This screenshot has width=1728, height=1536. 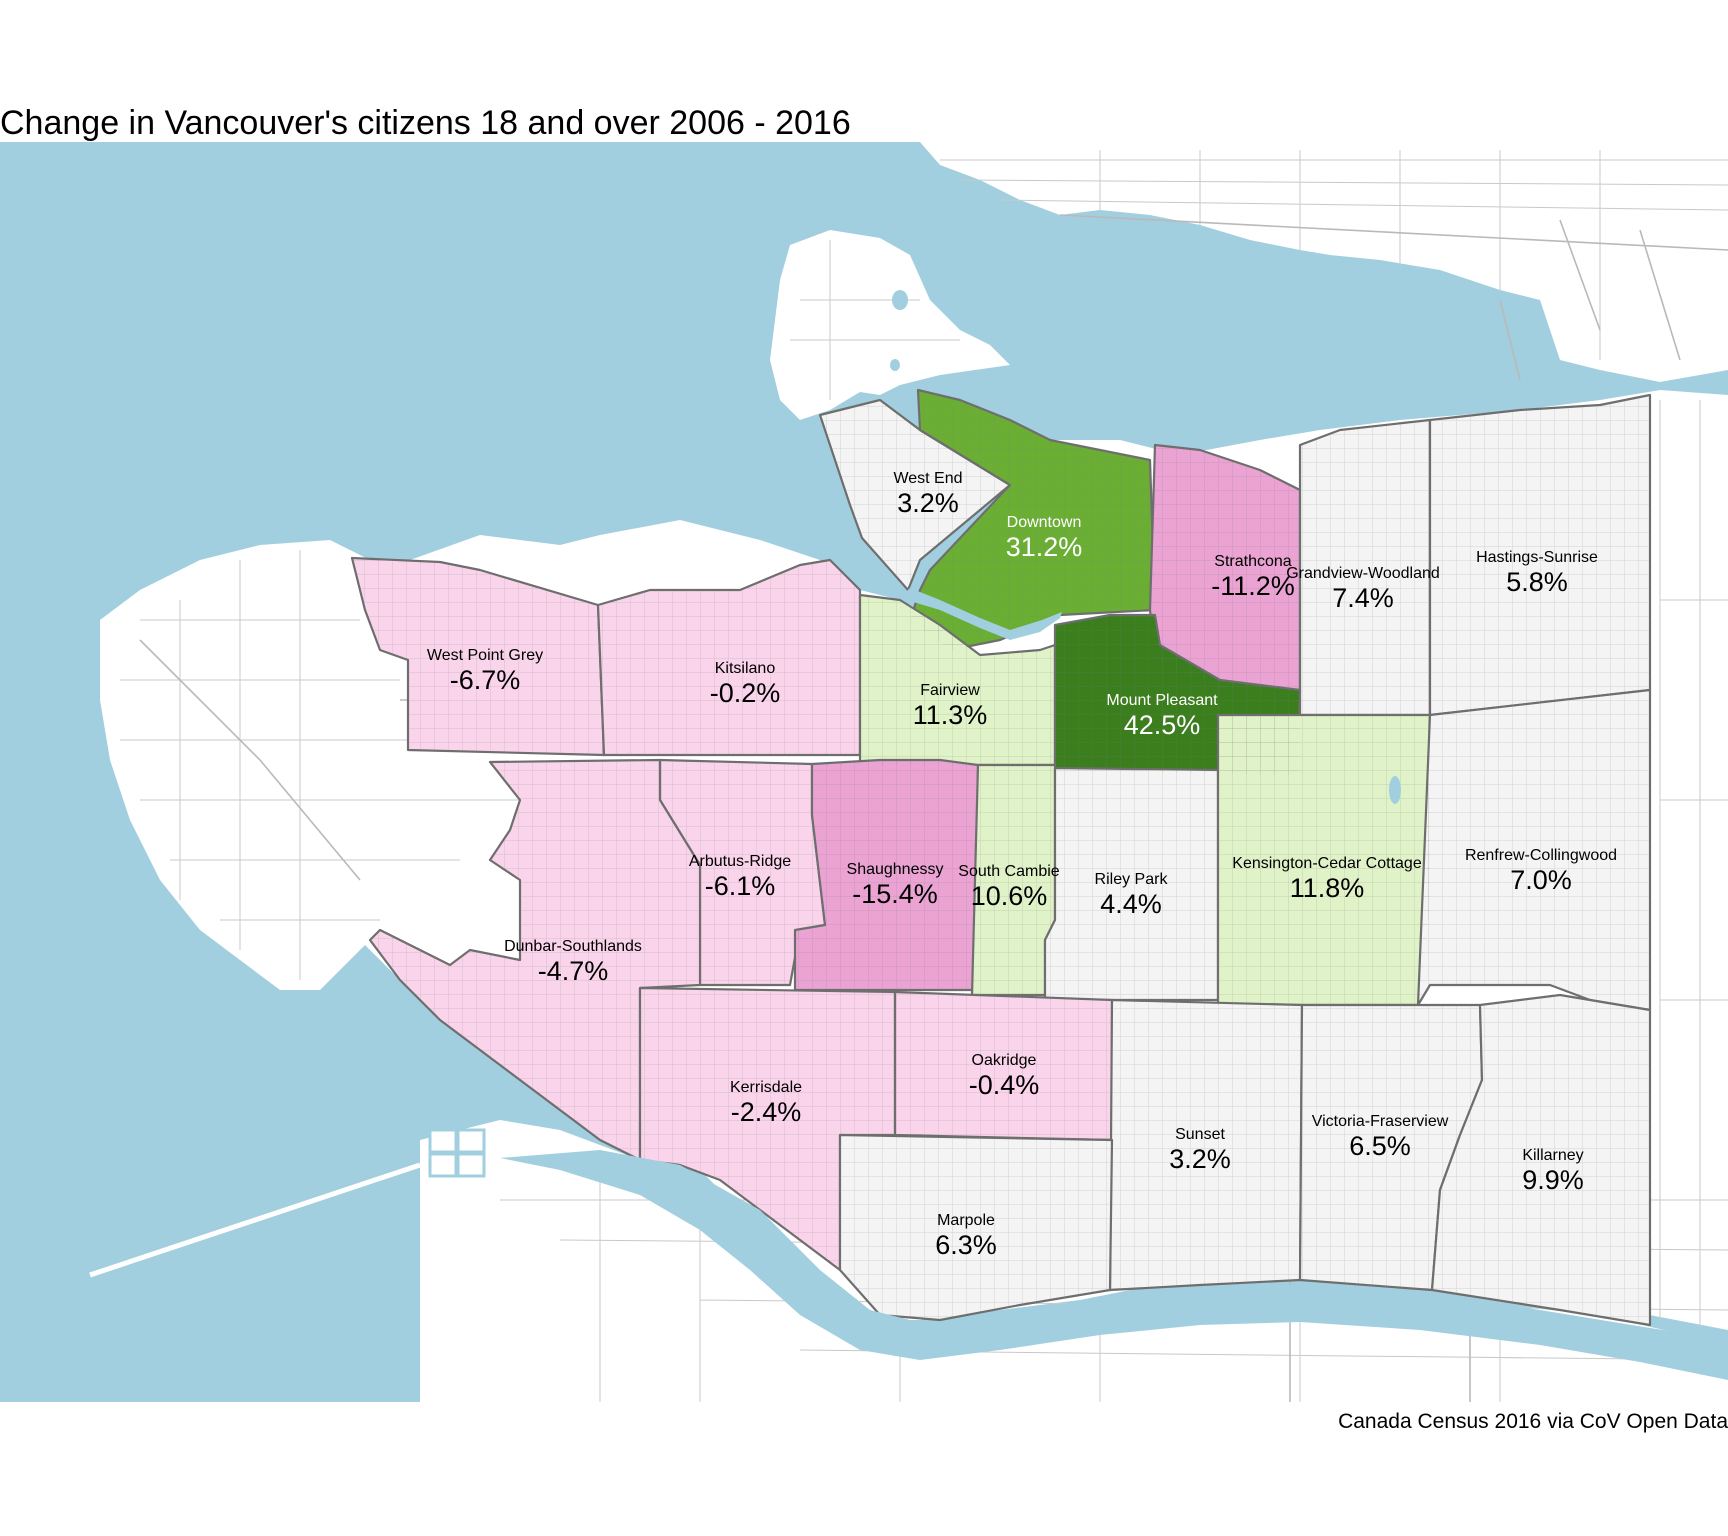 I want to click on label-strathcona-value: -11.2%, so click(x=1253, y=586).